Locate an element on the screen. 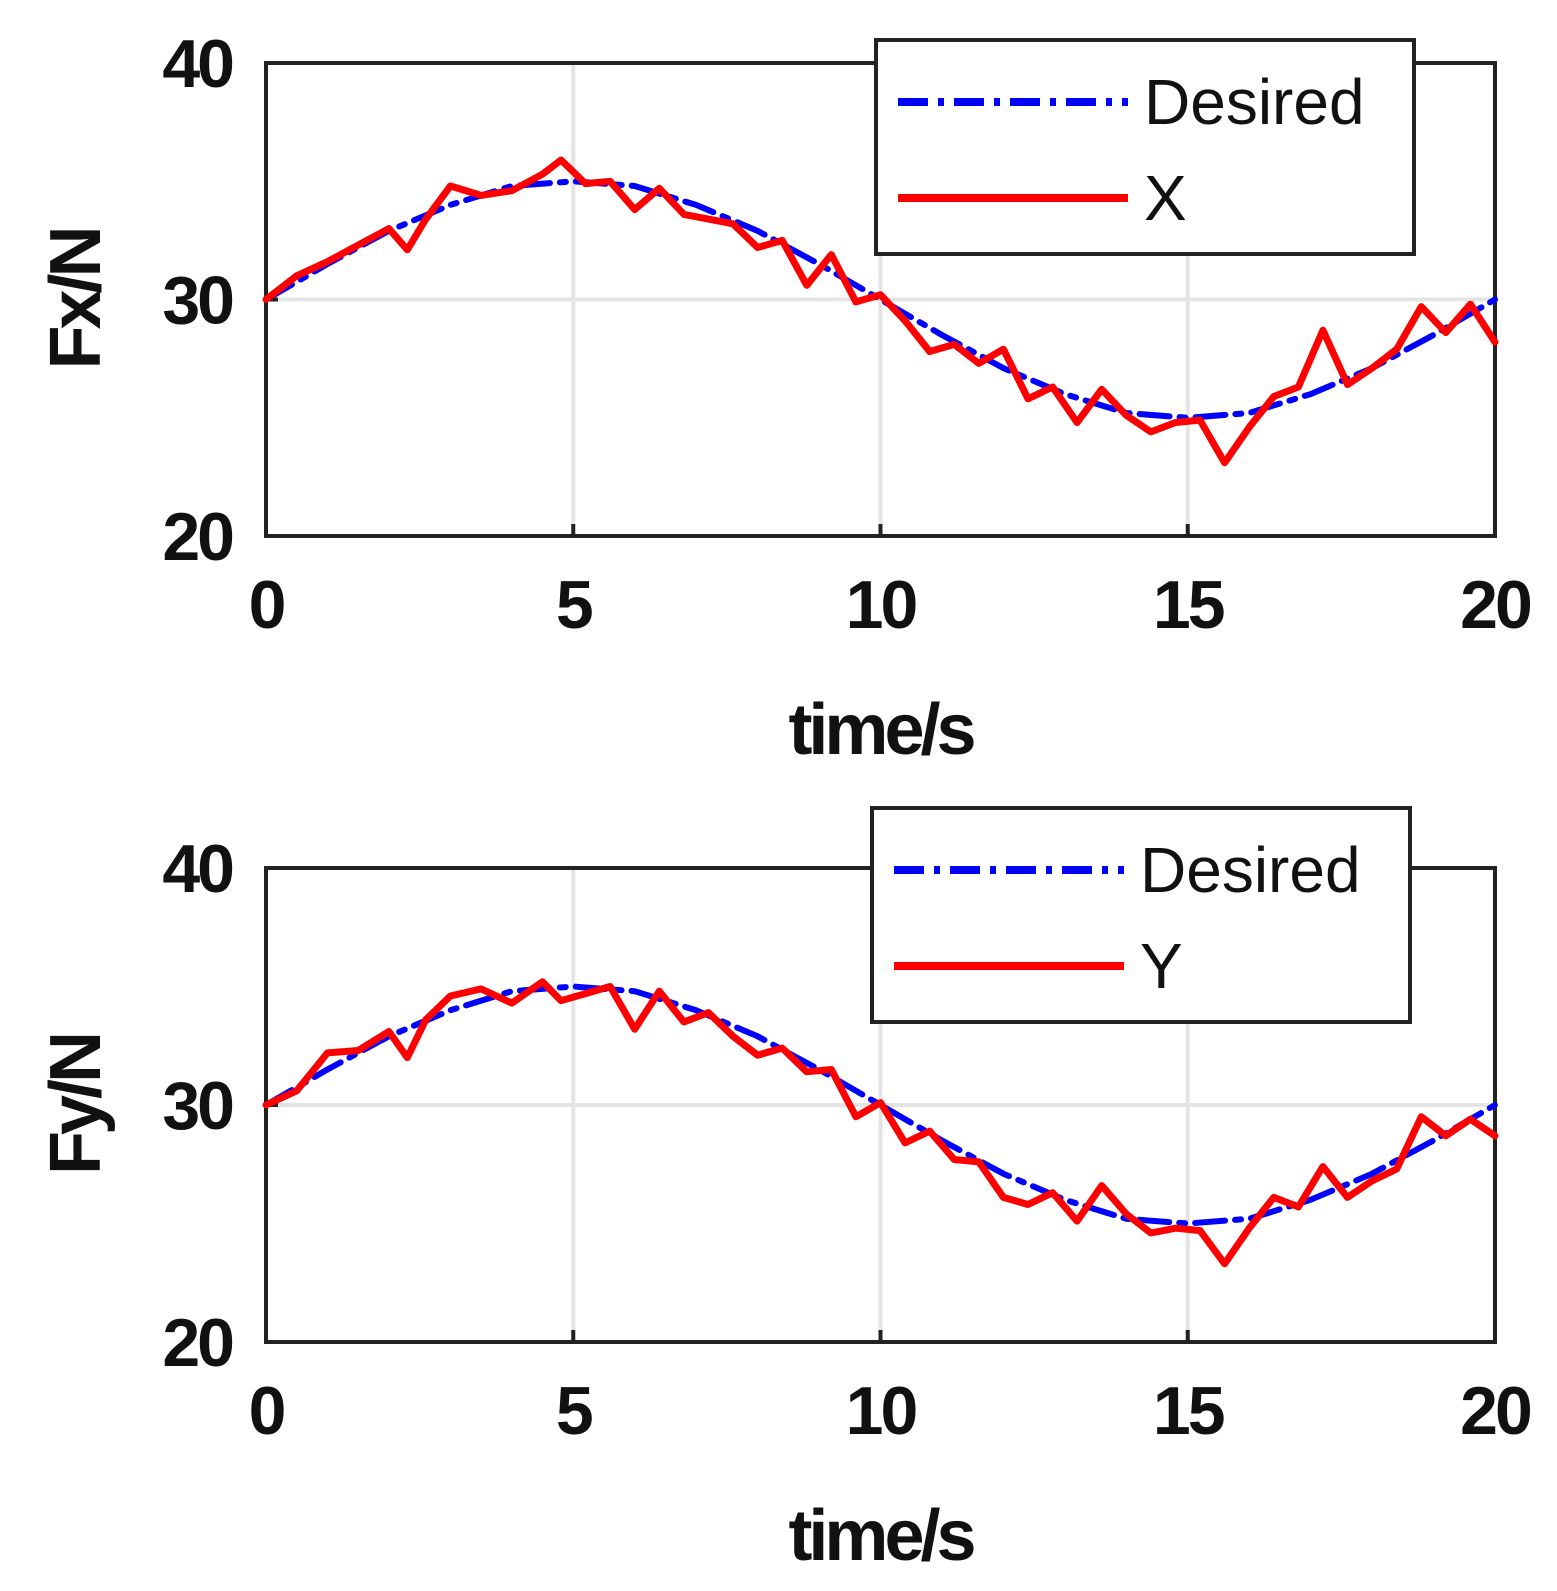  legend: Desired Y is located at coordinates (1141, 915).